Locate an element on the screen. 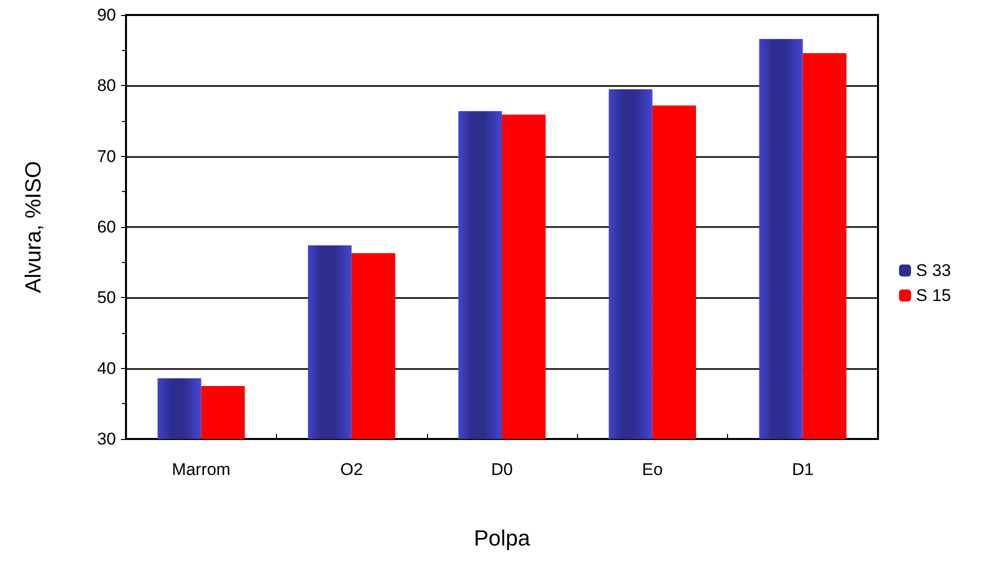 This screenshot has height=566, width=996. y-tick-label: 60 is located at coordinates (106, 227).